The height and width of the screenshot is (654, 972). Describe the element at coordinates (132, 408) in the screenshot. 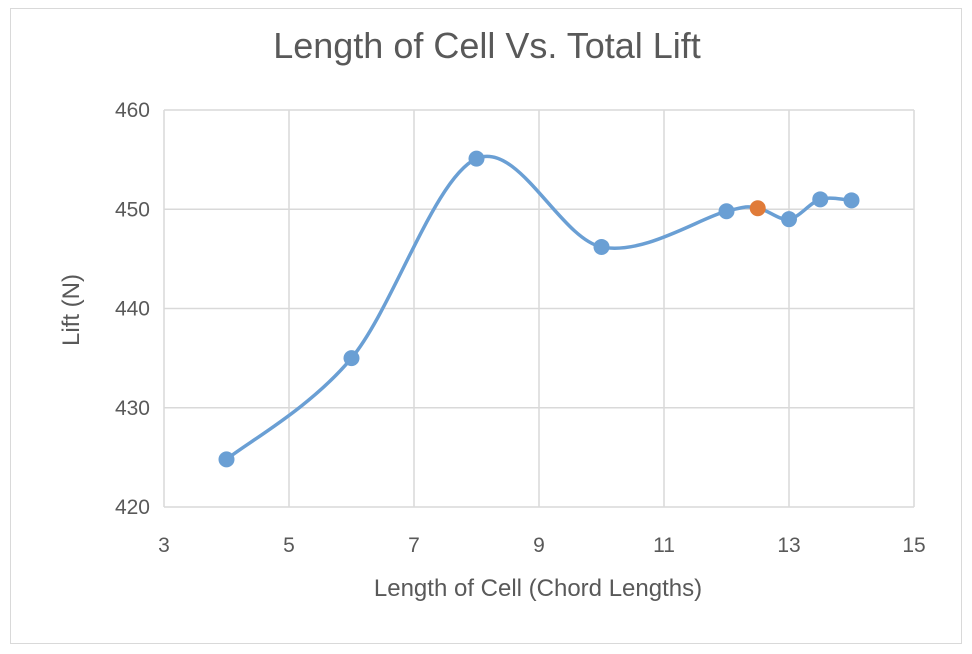

I see `y-tick-label: 430` at that location.